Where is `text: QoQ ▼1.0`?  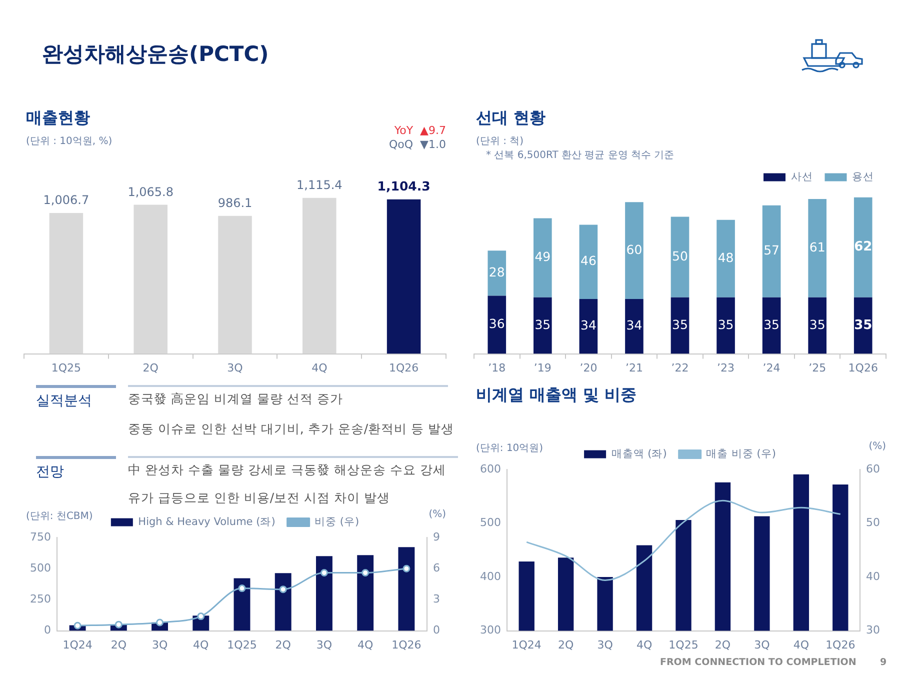
text: QoQ ▼1.0 is located at coordinates (417, 144).